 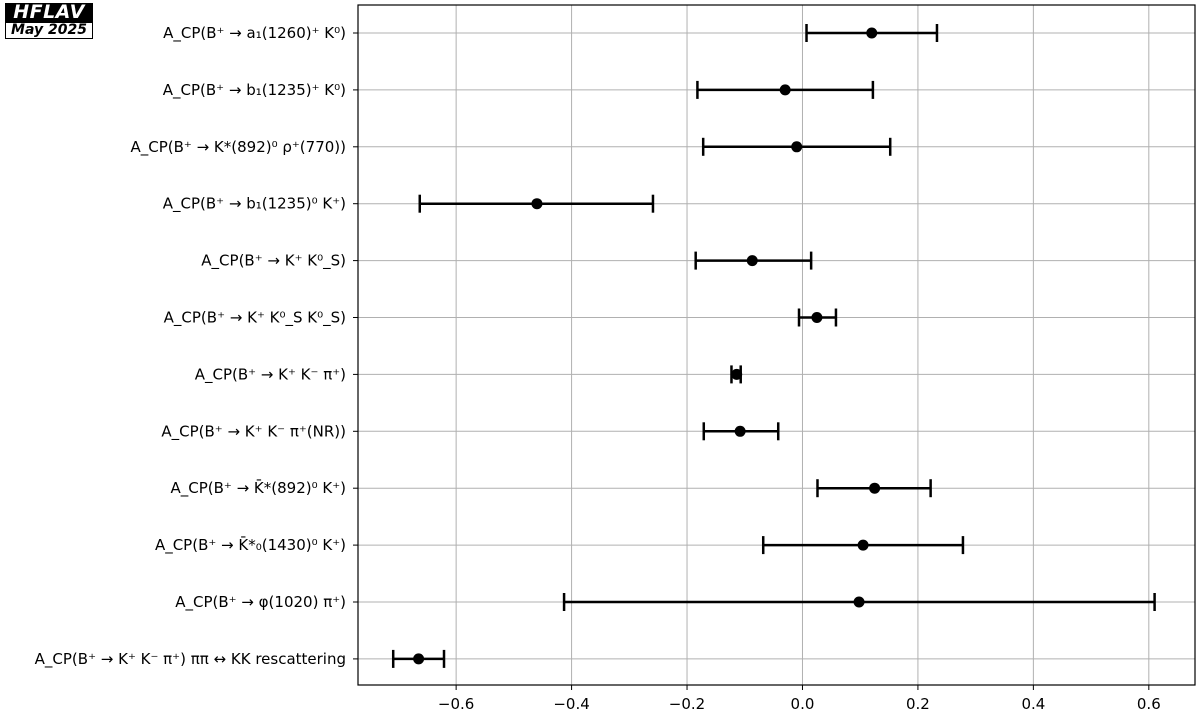 What do you see at coordinates (803, 704) in the screenshot?
I see `x-tick-label: 0.0` at bounding box center [803, 704].